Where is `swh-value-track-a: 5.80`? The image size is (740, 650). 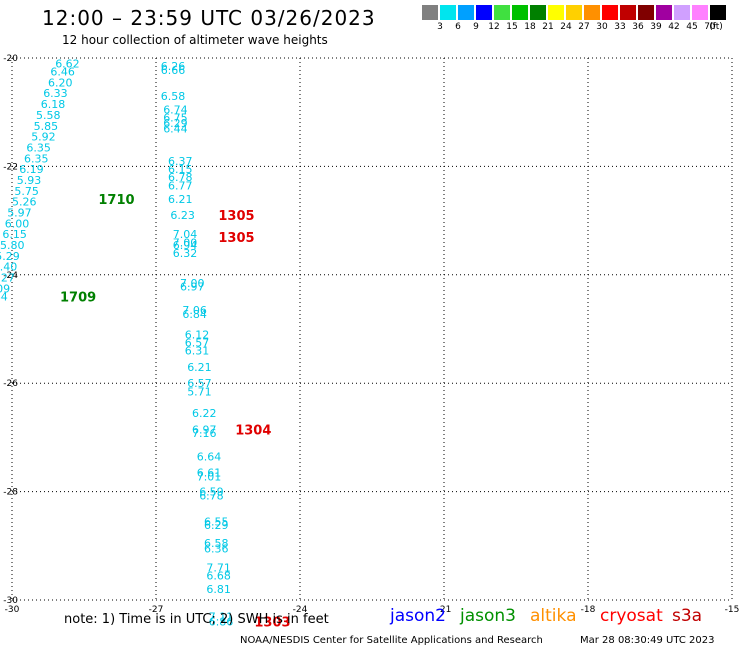
swh-value-track-a: 5.80 is located at coordinates (12, 245).